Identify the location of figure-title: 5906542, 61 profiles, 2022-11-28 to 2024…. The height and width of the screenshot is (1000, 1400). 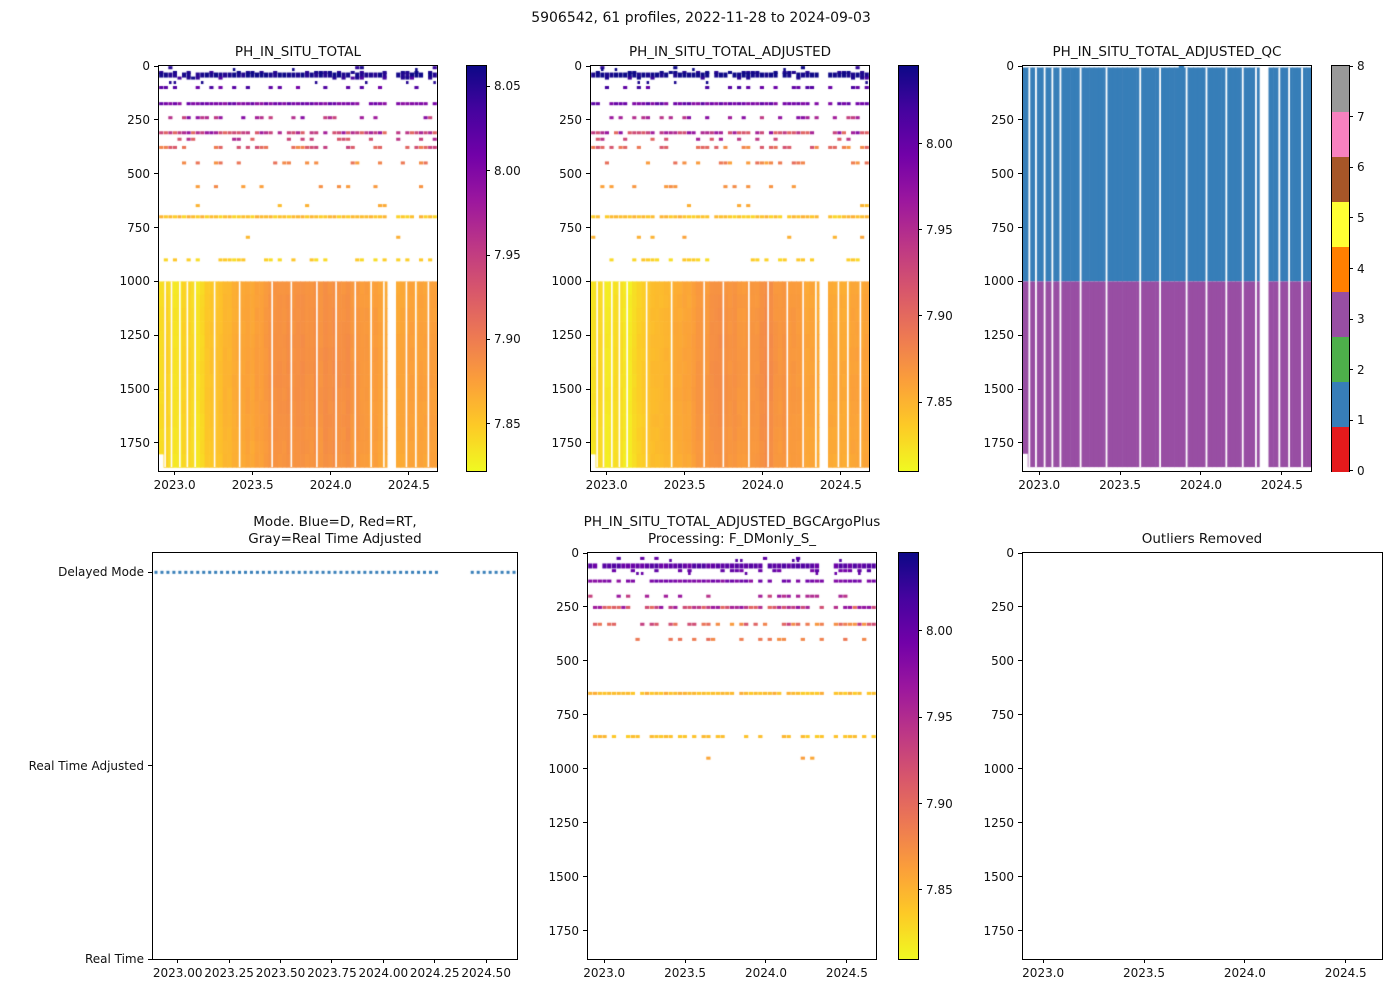
(701, 18).